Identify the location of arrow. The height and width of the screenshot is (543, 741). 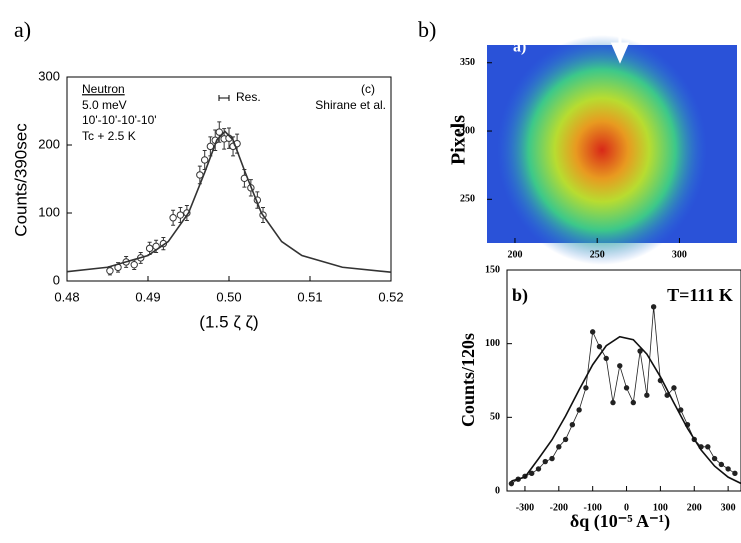
(620, 41).